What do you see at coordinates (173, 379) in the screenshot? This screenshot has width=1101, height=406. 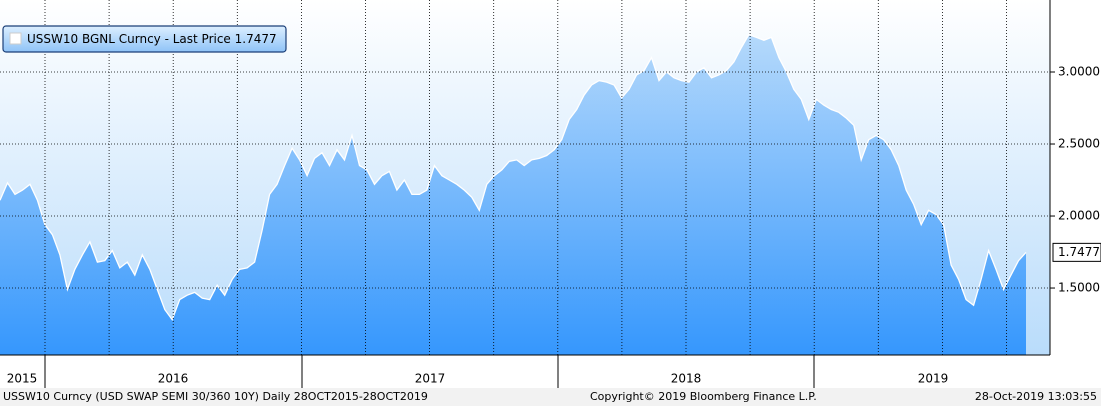 I see `x-tick-label: 2016` at bounding box center [173, 379].